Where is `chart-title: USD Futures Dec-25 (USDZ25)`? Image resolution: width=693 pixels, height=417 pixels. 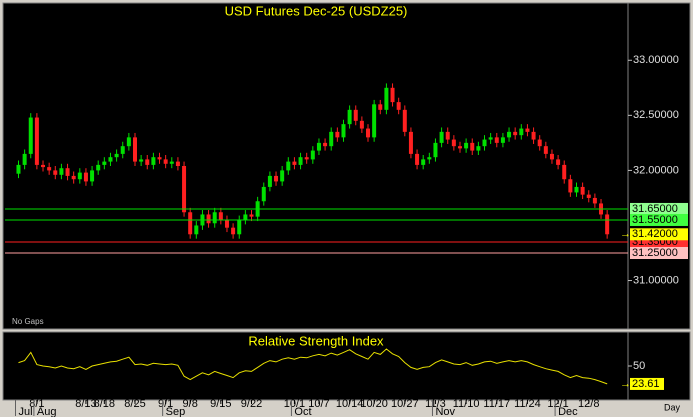 chart-title: USD Futures Dec-25 (USDZ25) is located at coordinates (316, 10).